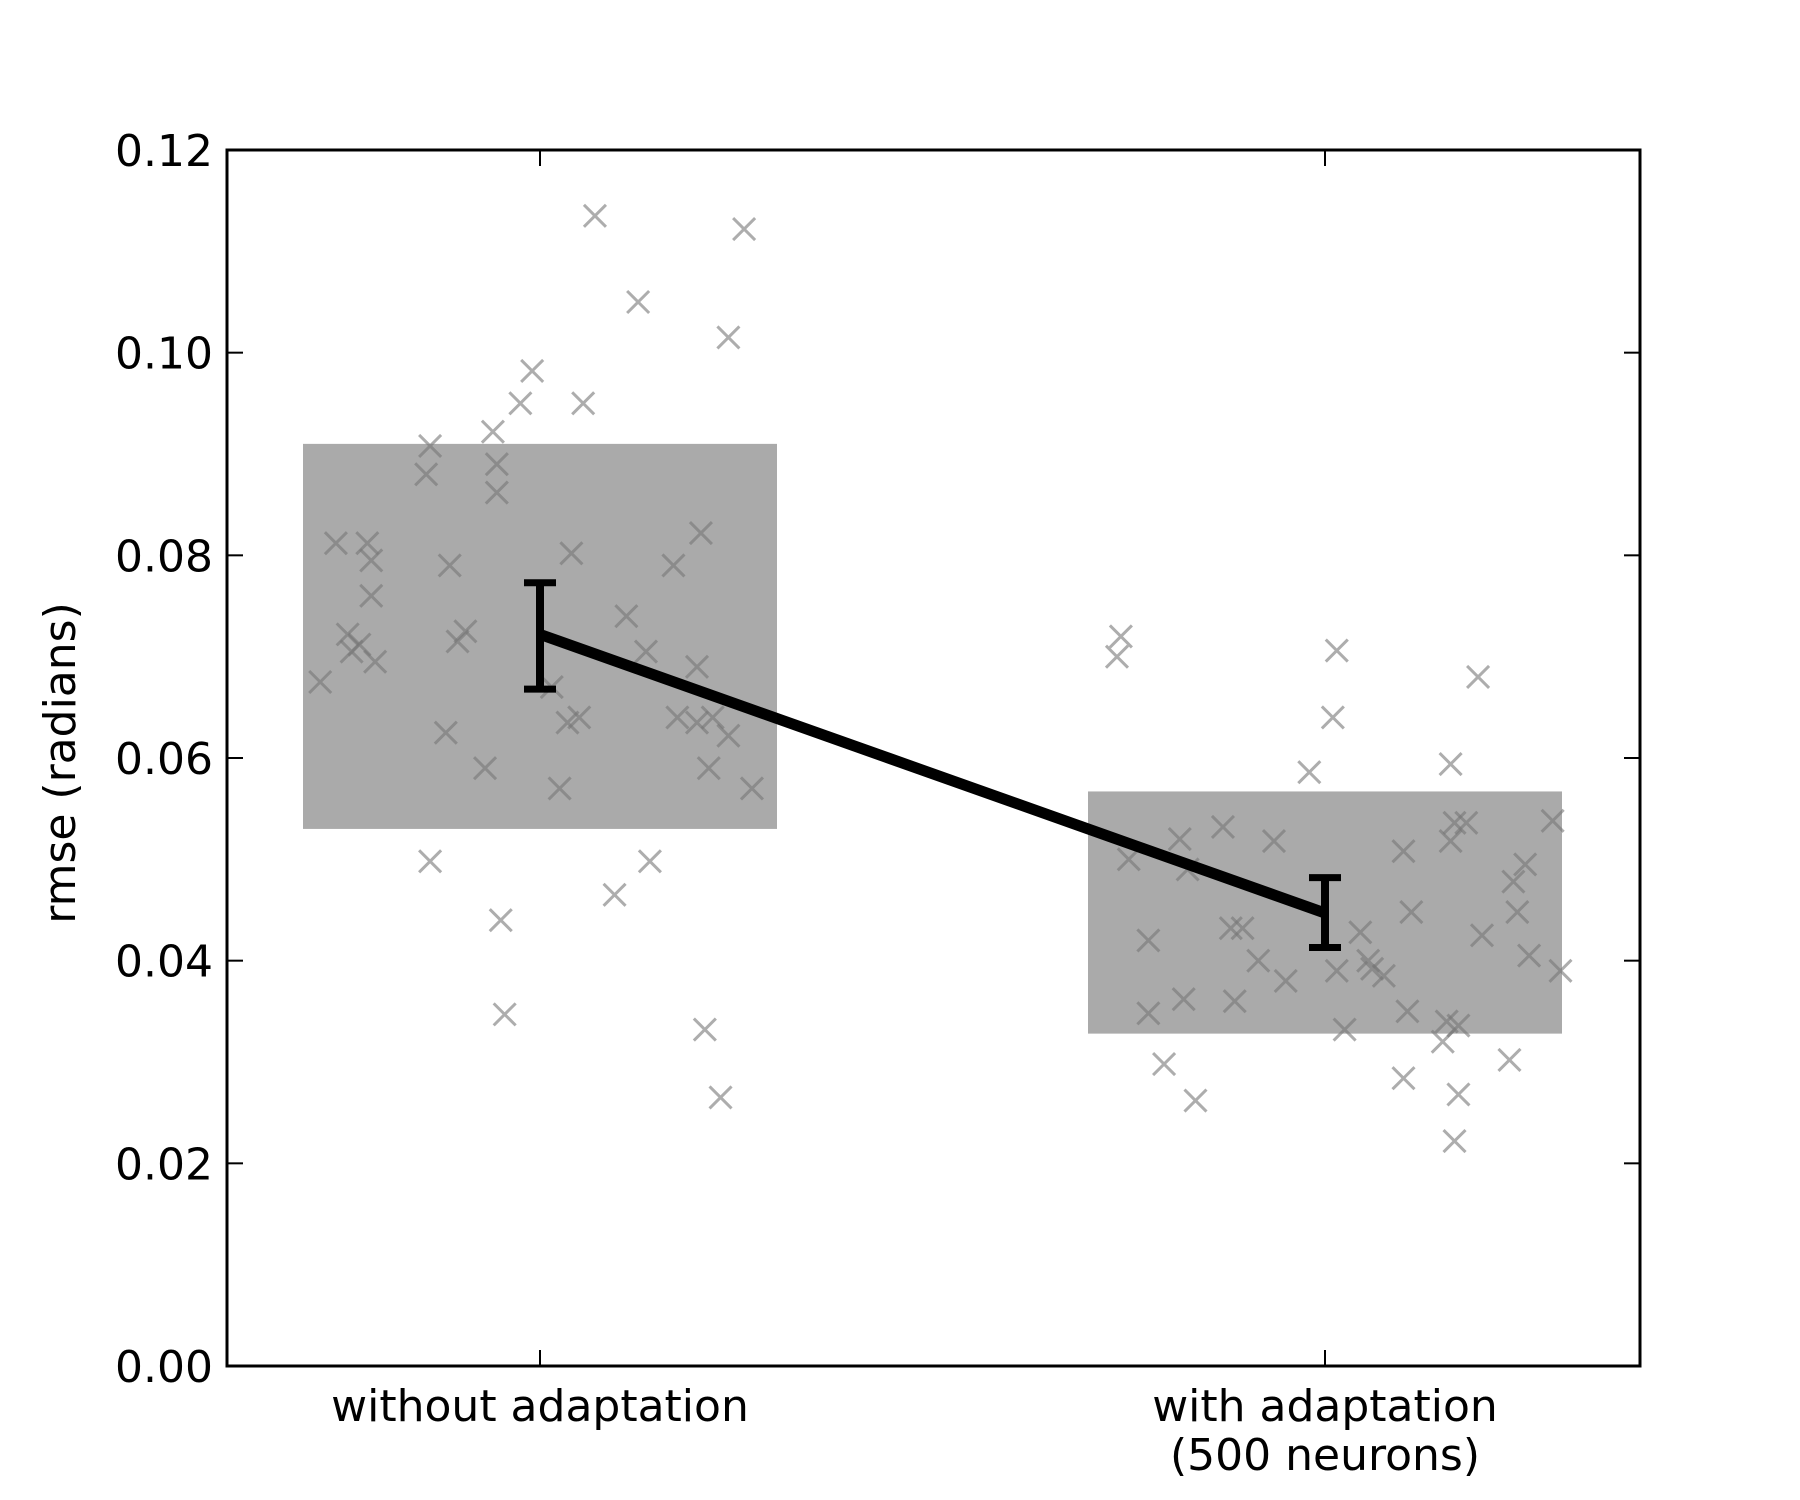 The width and height of the screenshot is (1800, 1500). I want to click on y-tick-label: 0.04, so click(164, 962).